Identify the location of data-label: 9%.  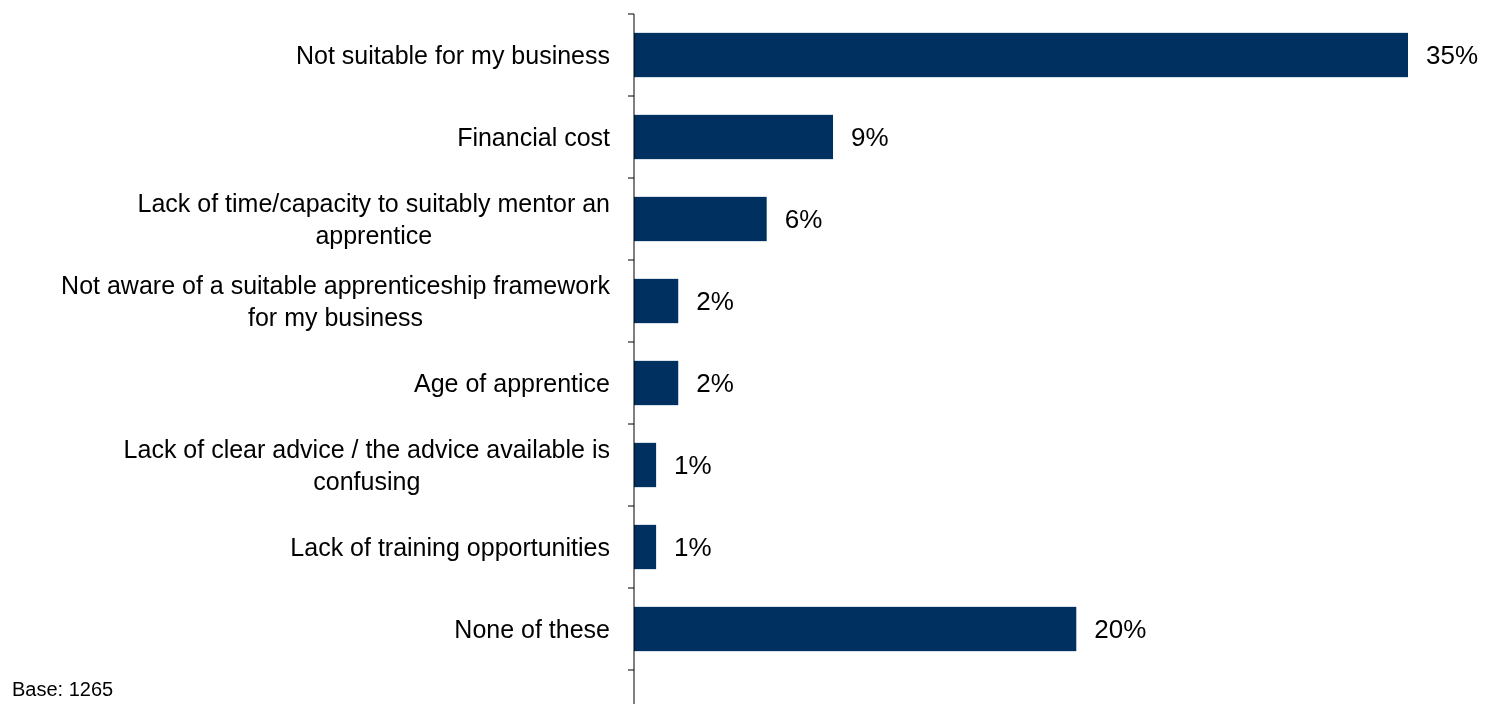
(870, 137).